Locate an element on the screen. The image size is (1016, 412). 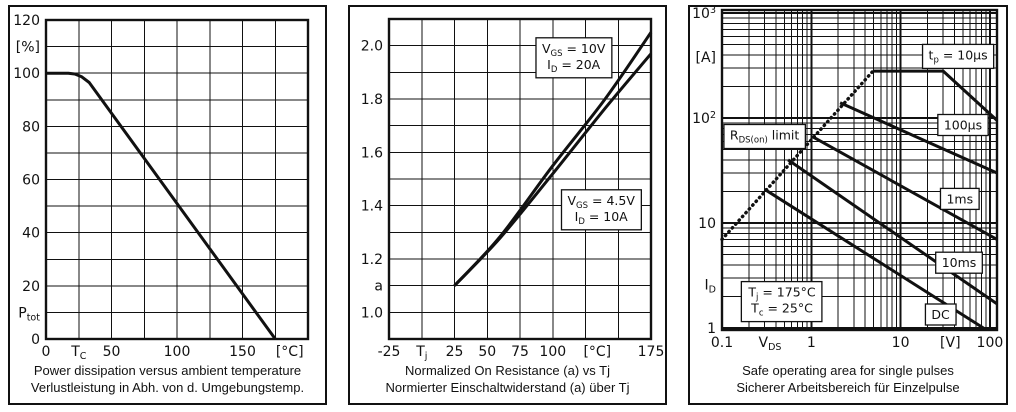
x-tick-label: 25 is located at coordinates (455, 352).